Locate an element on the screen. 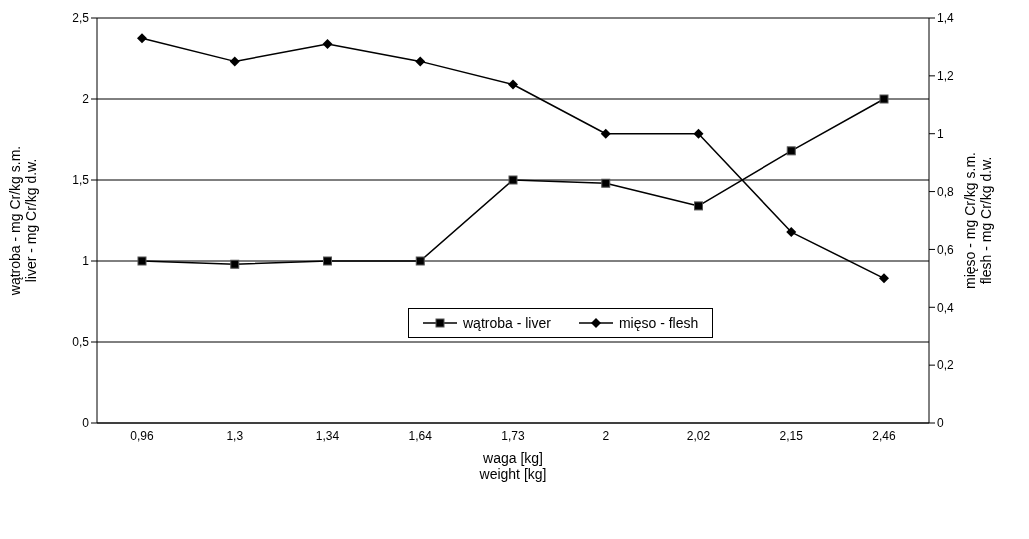 This screenshot has height=539, width=1029. y2-tick-label: 0,6 is located at coordinates (946, 249).